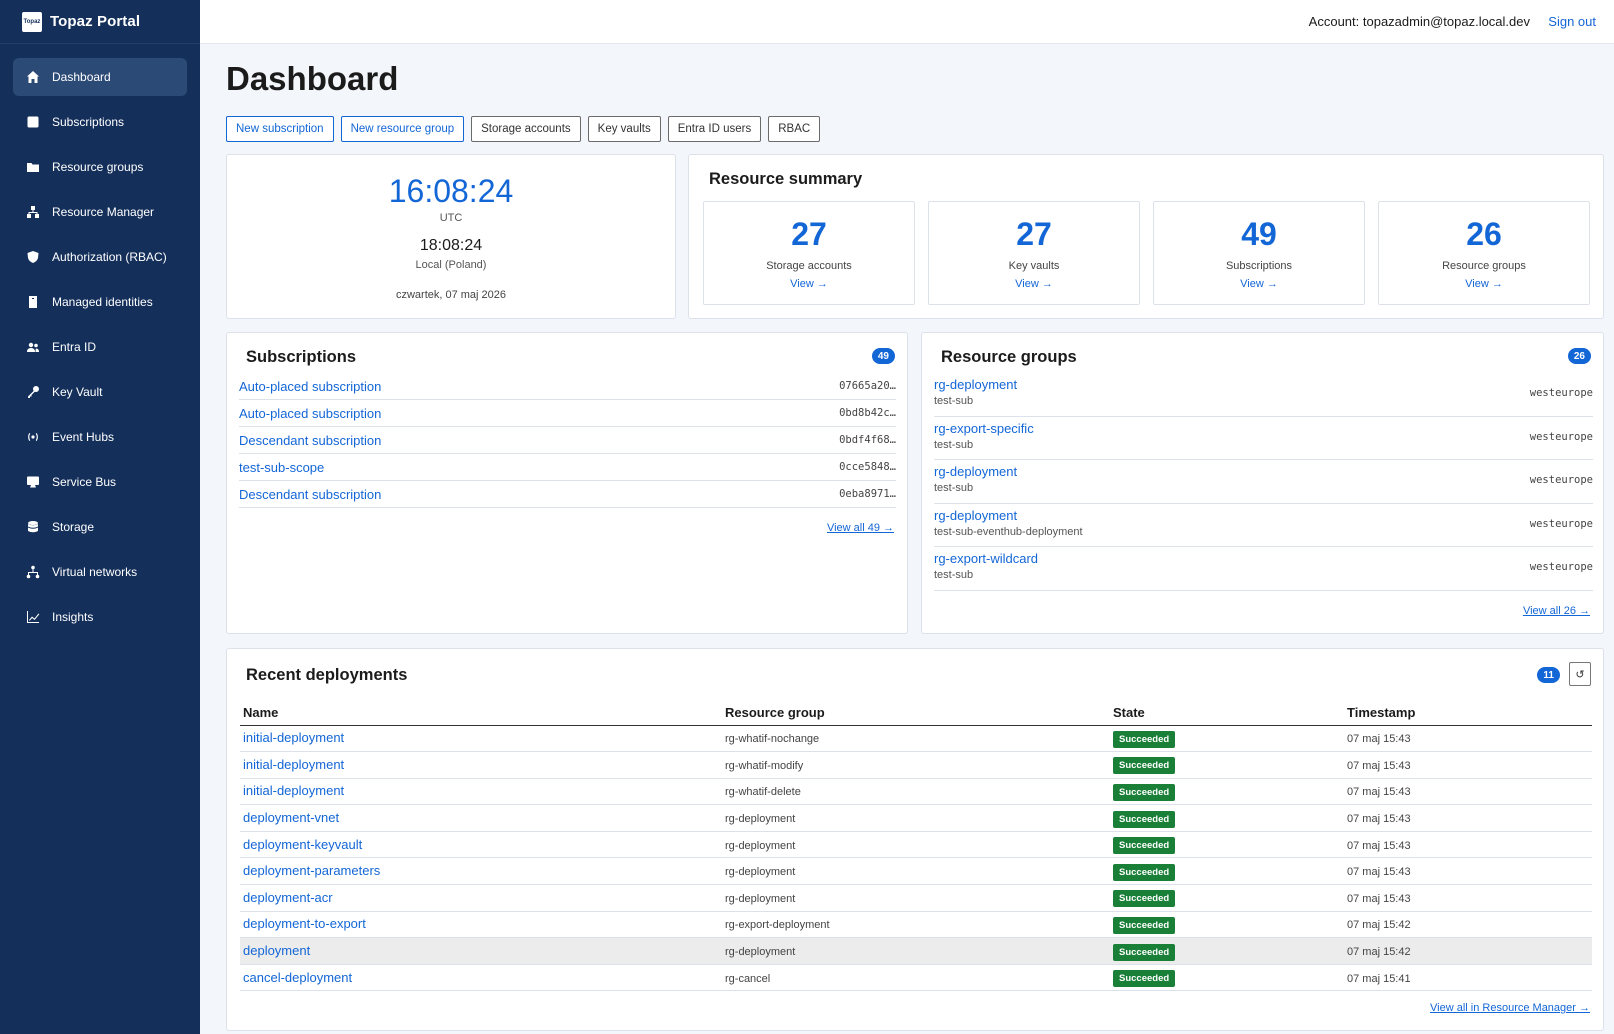 The height and width of the screenshot is (1034, 1614). I want to click on recent-deployments-title: Recent deployments, so click(327, 675).